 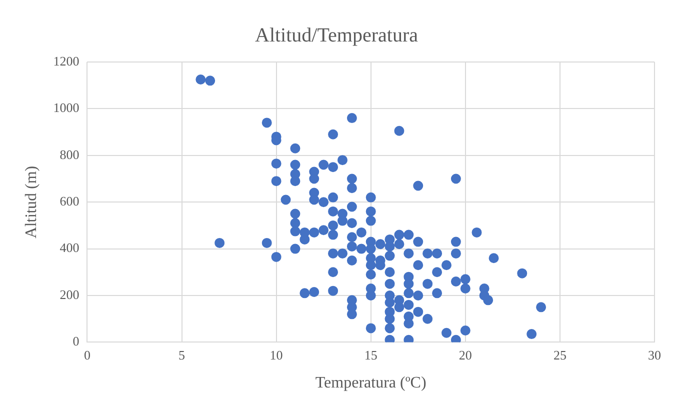 I want to click on x-axis-title: Temperatura (ºC), so click(x=370, y=383).